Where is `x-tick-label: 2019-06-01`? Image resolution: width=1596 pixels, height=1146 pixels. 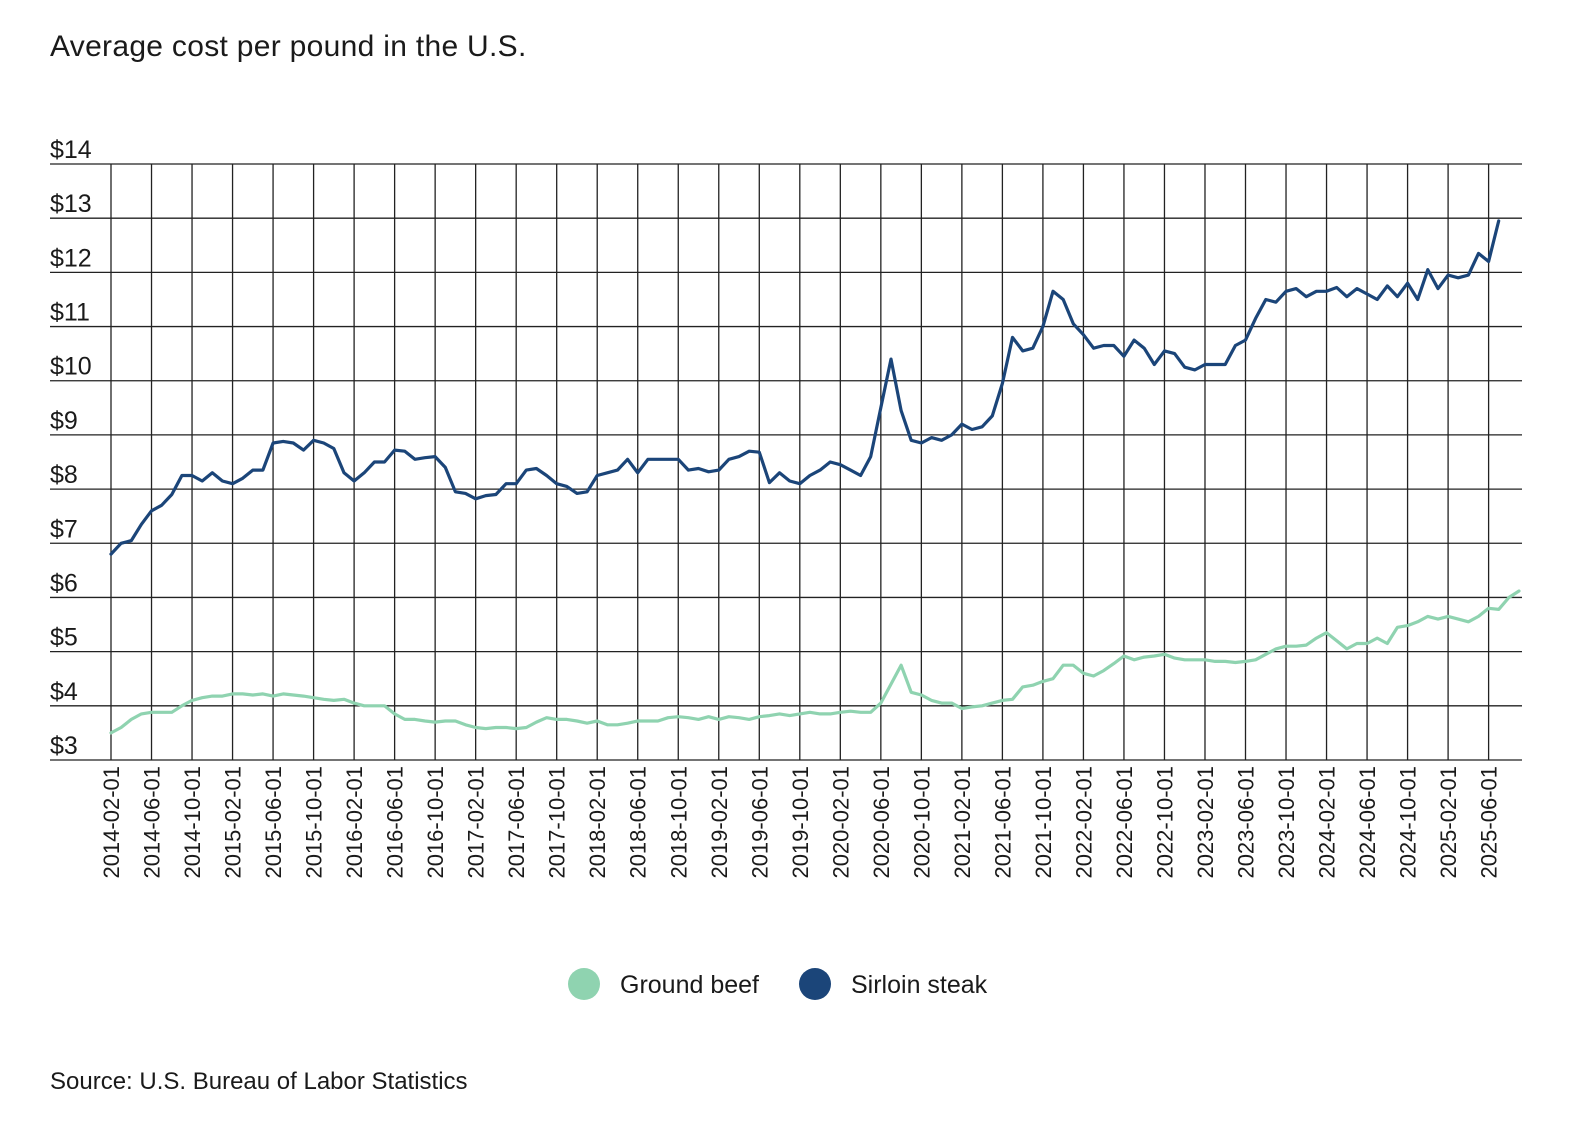 x-tick-label: 2019-06-01 is located at coordinates (759, 822).